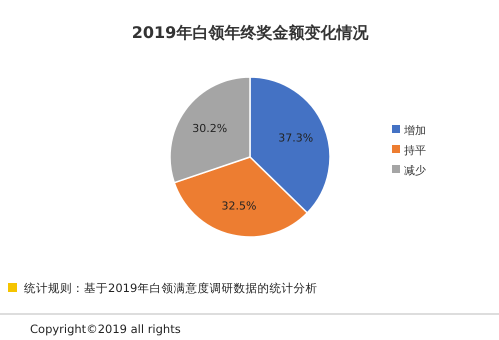 This screenshot has width=499, height=340. I want to click on data-label: 32.5%, so click(239, 205).